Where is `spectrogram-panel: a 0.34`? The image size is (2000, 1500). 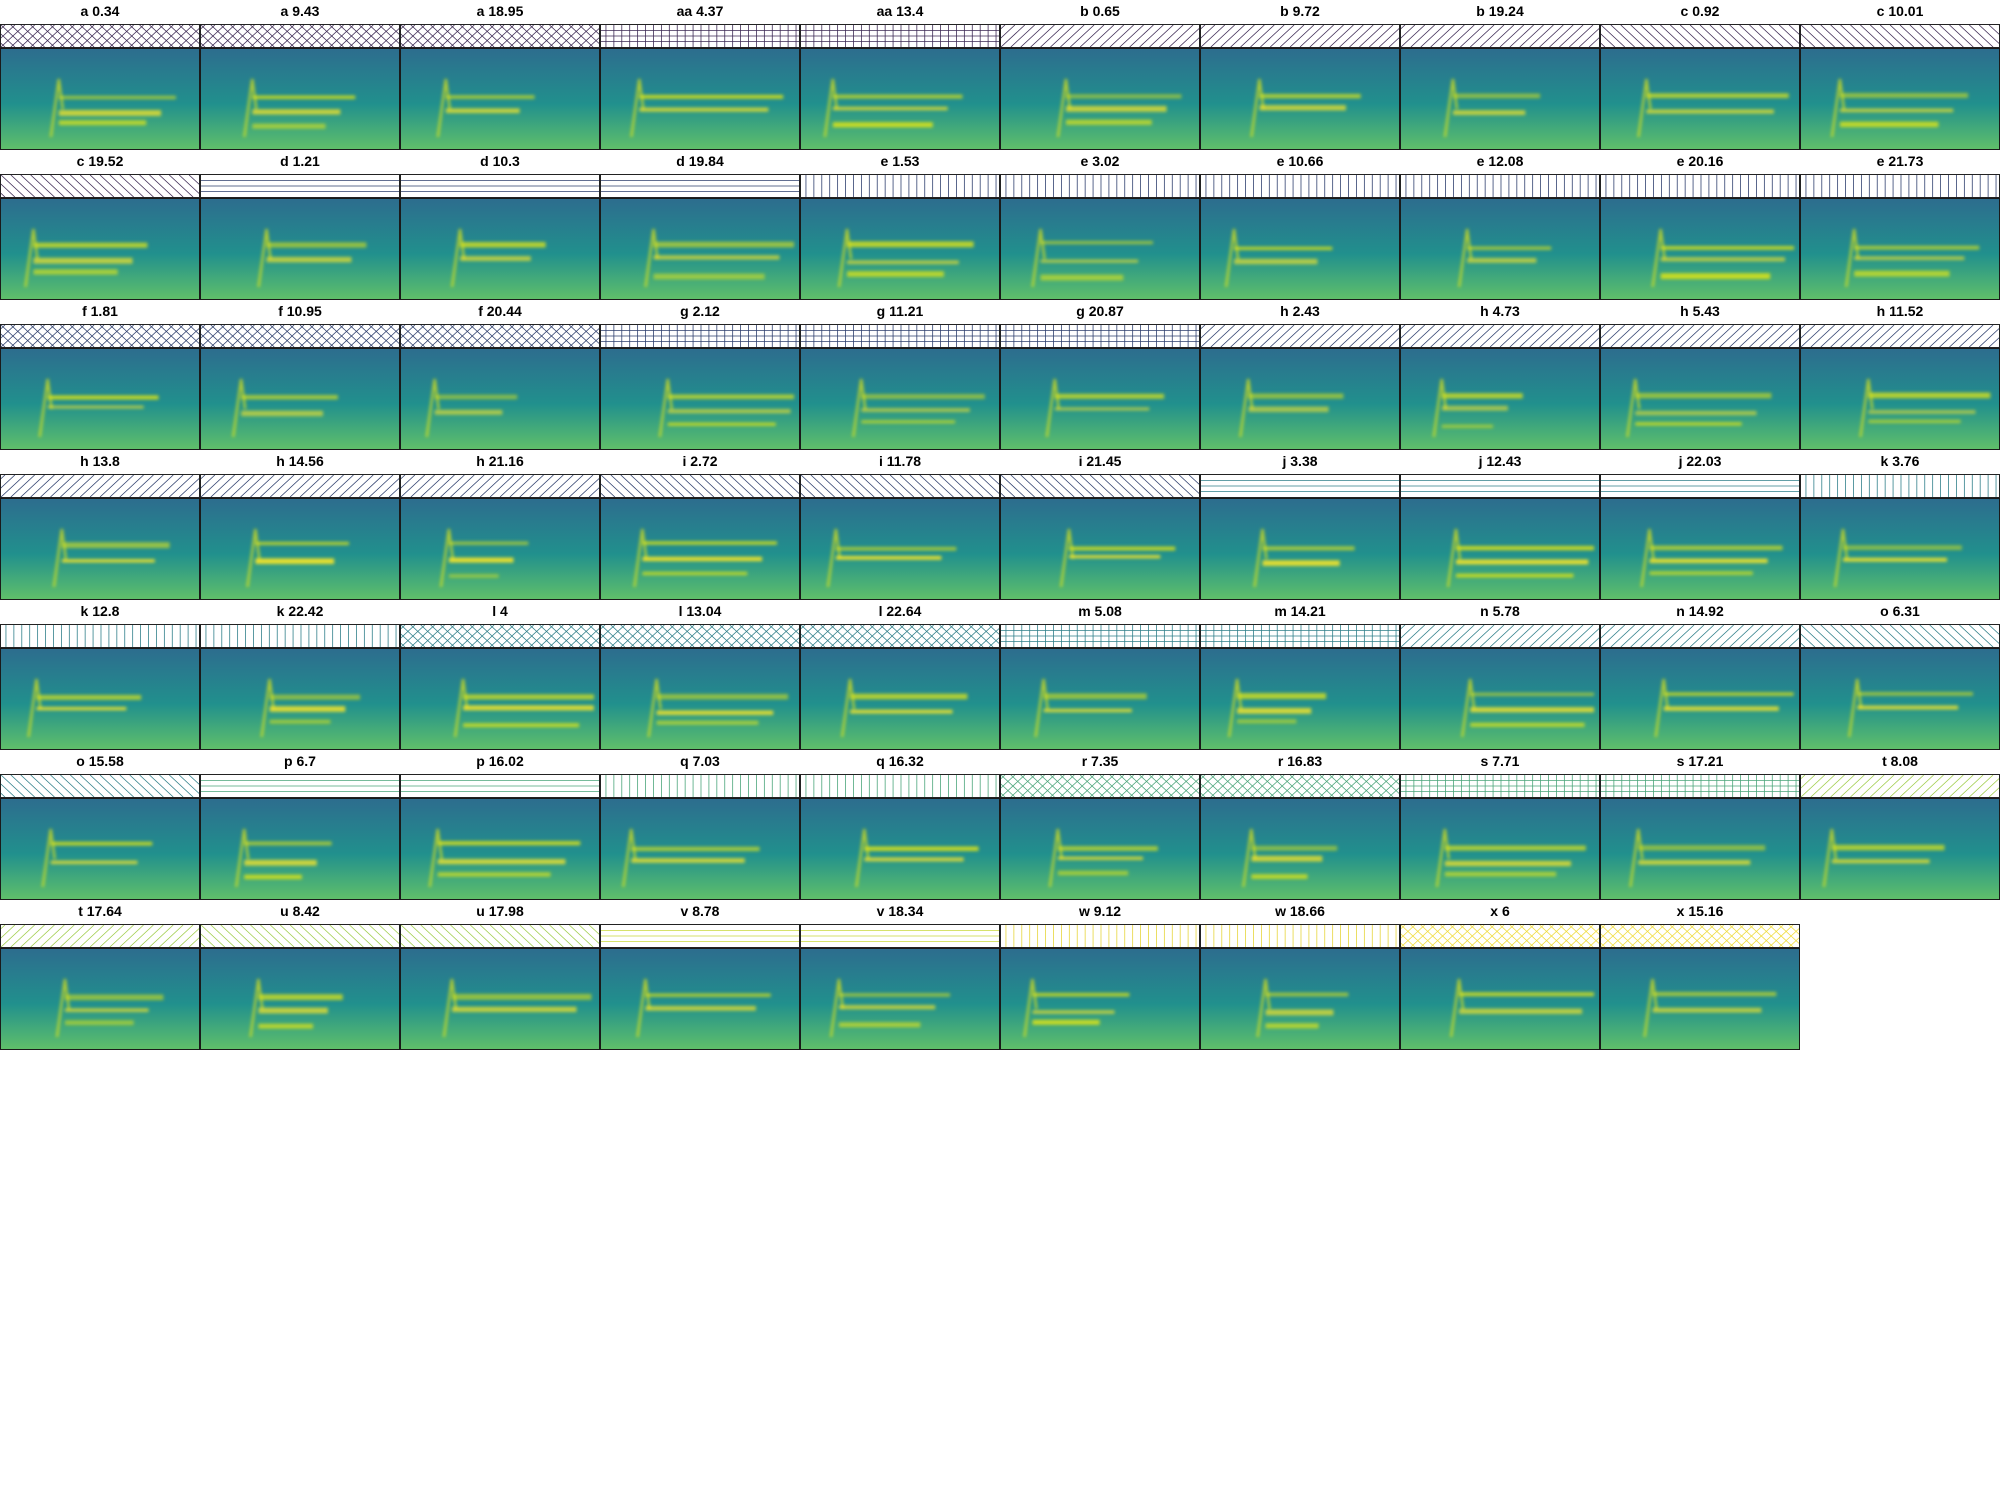
spectrogram-panel: a 0.34 is located at coordinates (100, 75).